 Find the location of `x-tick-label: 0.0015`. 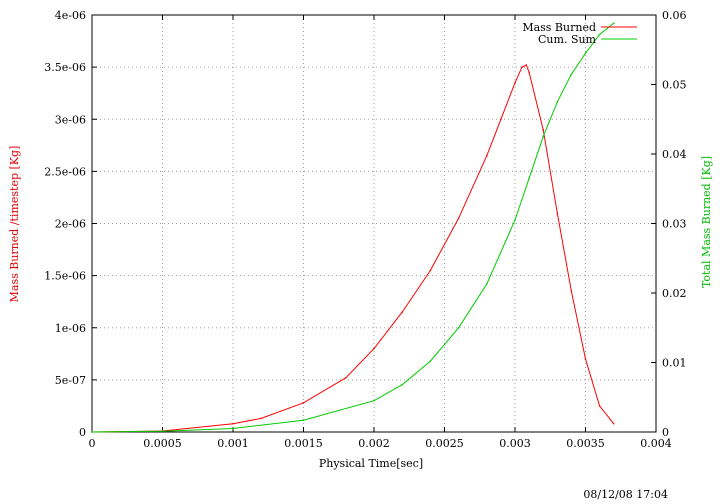

x-tick-label: 0.0015 is located at coordinates (303, 443).